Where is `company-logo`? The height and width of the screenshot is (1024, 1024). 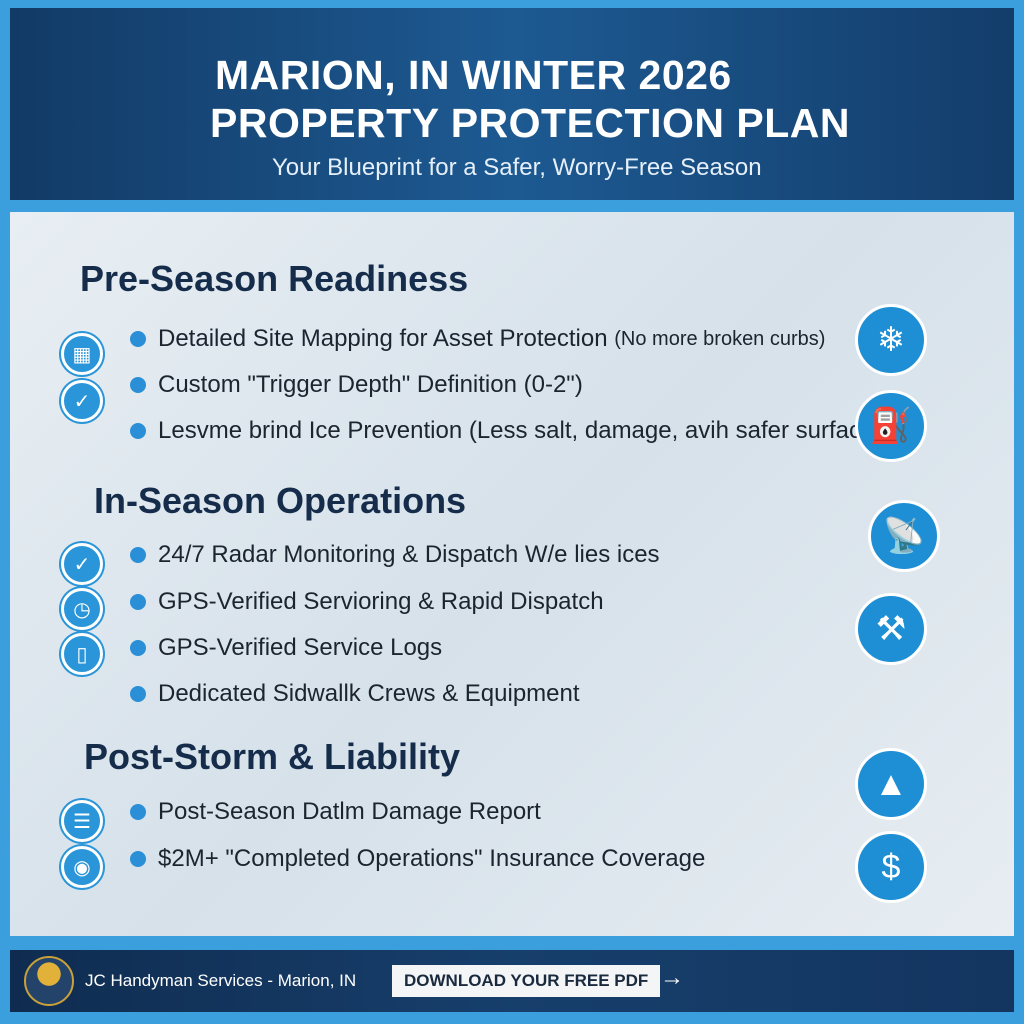
company-logo is located at coordinates (49, 981).